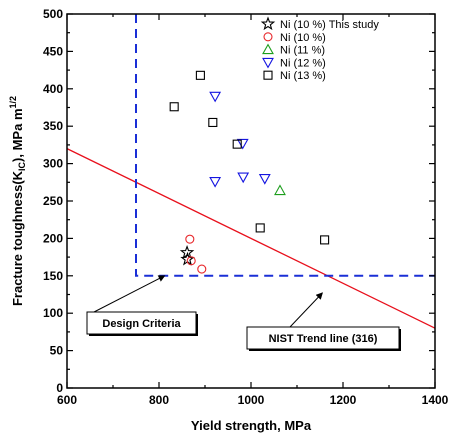 The width and height of the screenshot is (451, 438). What do you see at coordinates (303, 38) in the screenshot?
I see `legend-entry-label: Ni (10 %)` at bounding box center [303, 38].